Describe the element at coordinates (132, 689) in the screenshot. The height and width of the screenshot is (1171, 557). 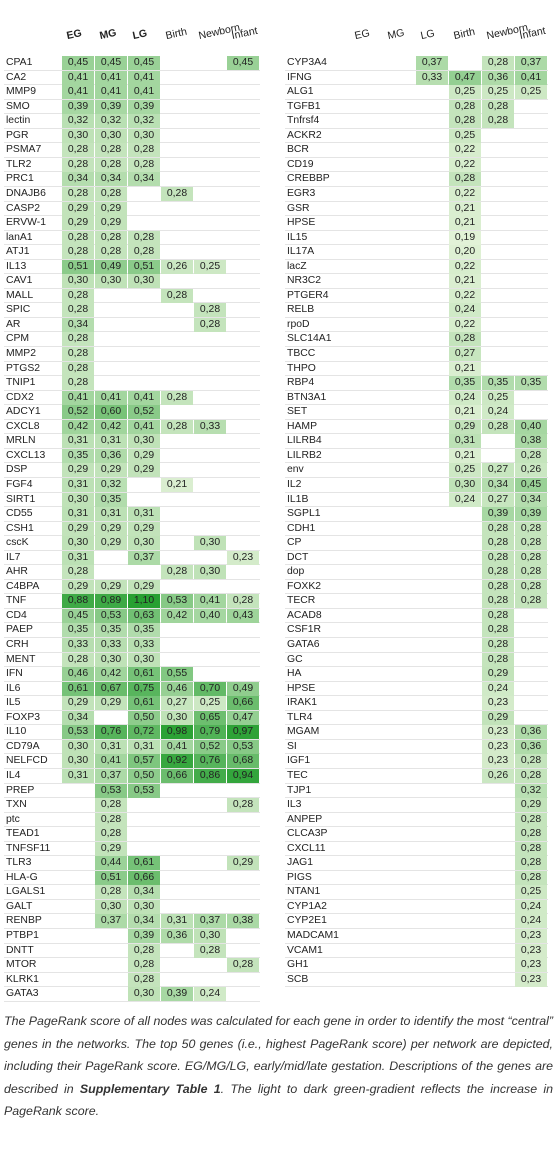
I see `table-row: IL6 0,61 0,67 0,75 0,46 0,70 0,49` at that location.